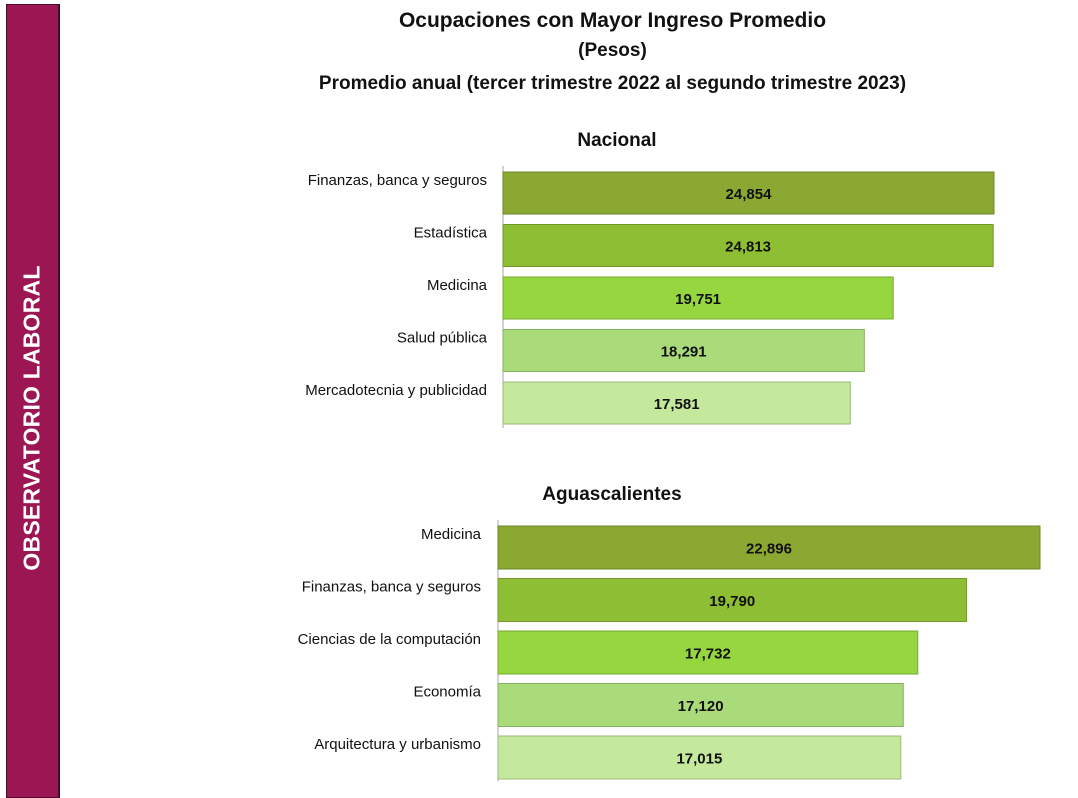 The height and width of the screenshot is (798, 1078). What do you see at coordinates (447, 692) in the screenshot?
I see `aguascalientes-category-label: Economía` at bounding box center [447, 692].